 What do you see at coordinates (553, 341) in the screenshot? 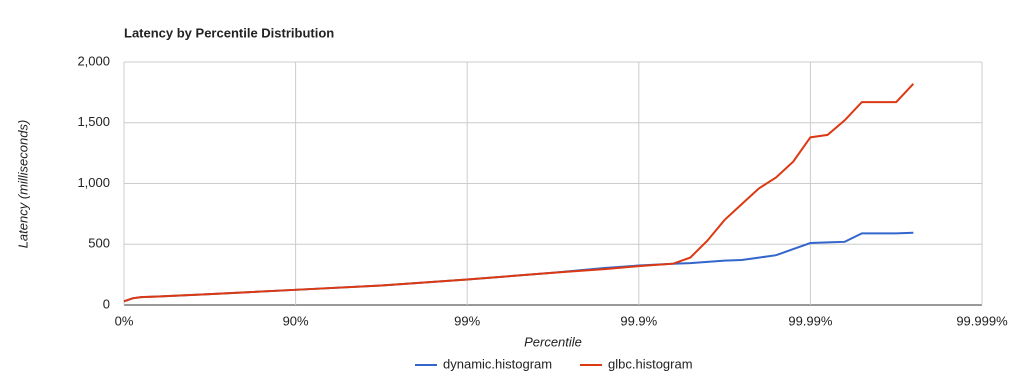
I see `x-axis-title: Percentile` at bounding box center [553, 341].